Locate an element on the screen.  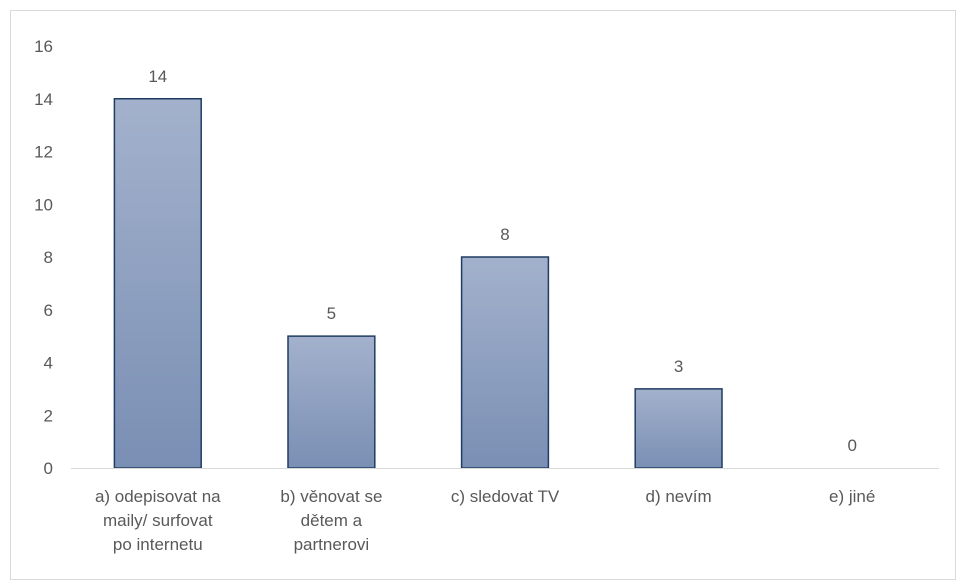
y-tick-label: 16 is located at coordinates (43, 46).